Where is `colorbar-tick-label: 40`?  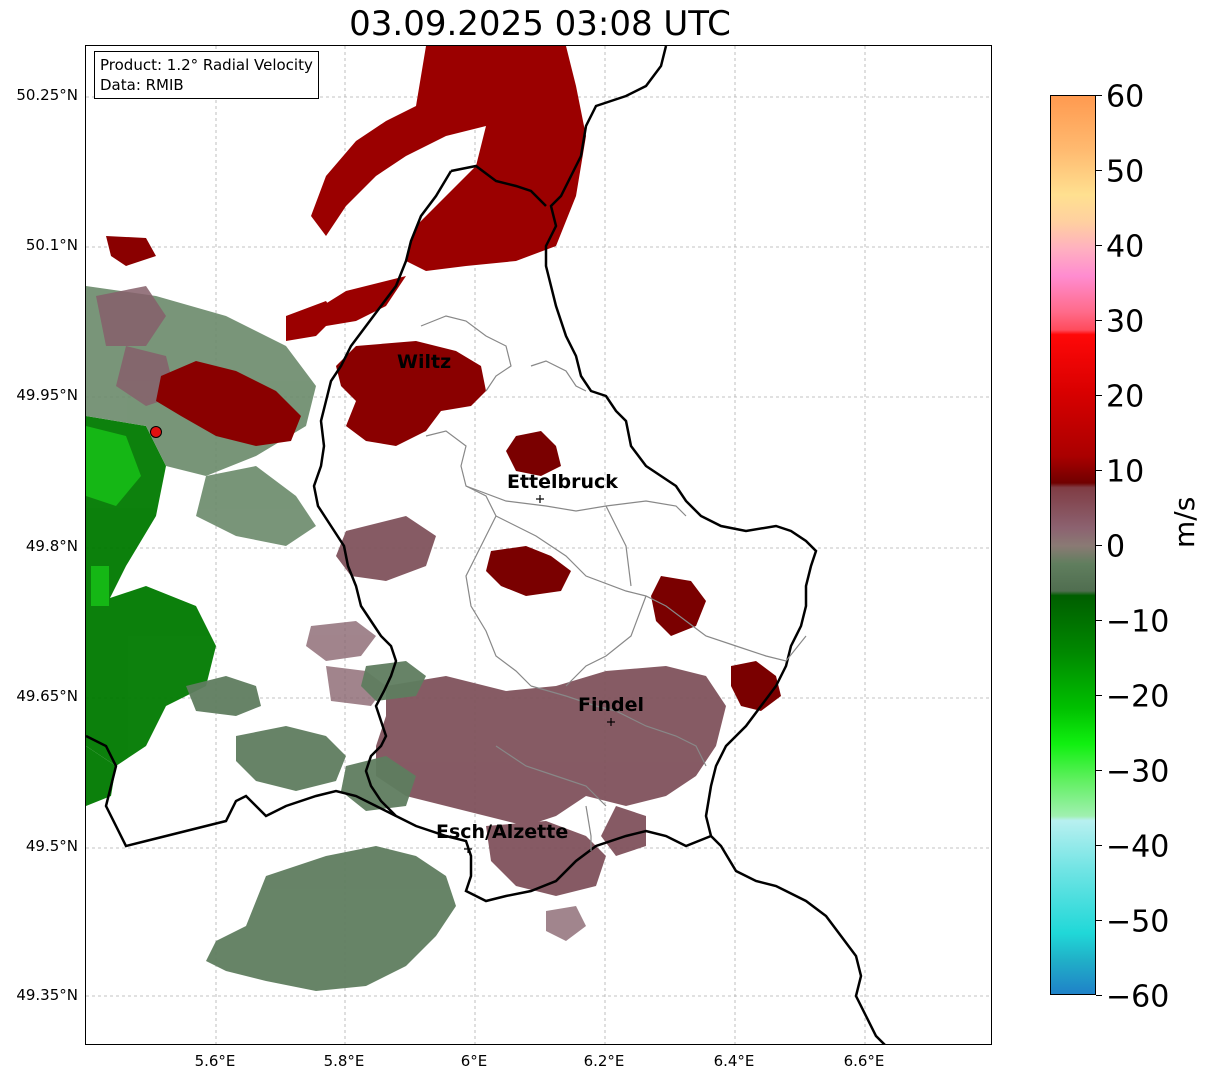
colorbar-tick-label: 40 is located at coordinates (1125, 247).